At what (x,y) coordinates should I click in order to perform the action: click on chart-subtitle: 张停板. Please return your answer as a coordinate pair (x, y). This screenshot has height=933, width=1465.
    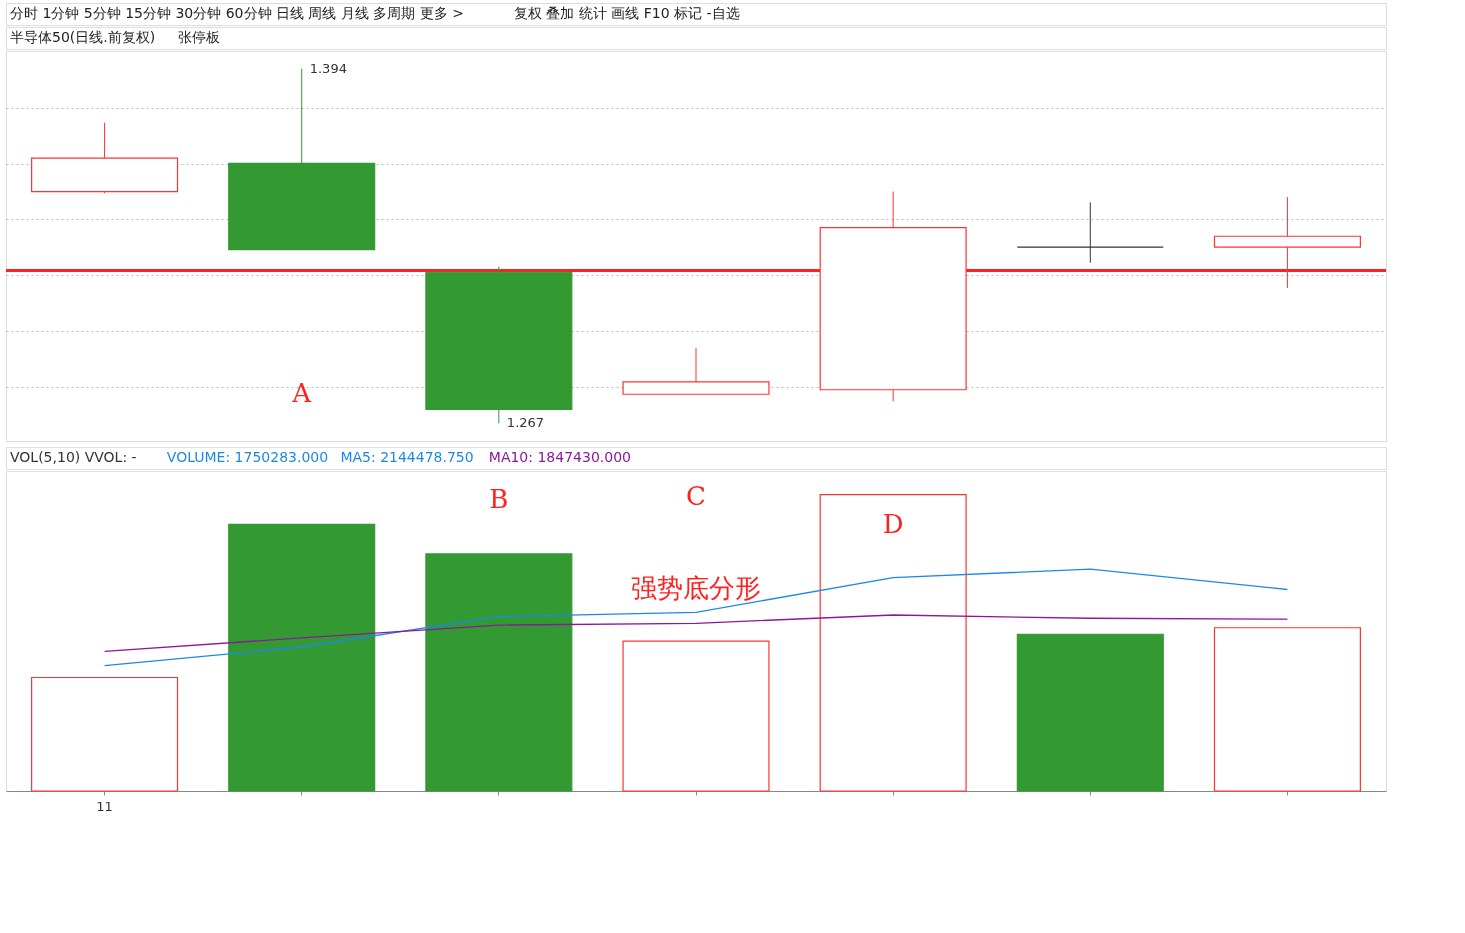
    Looking at the image, I should click on (199, 37).